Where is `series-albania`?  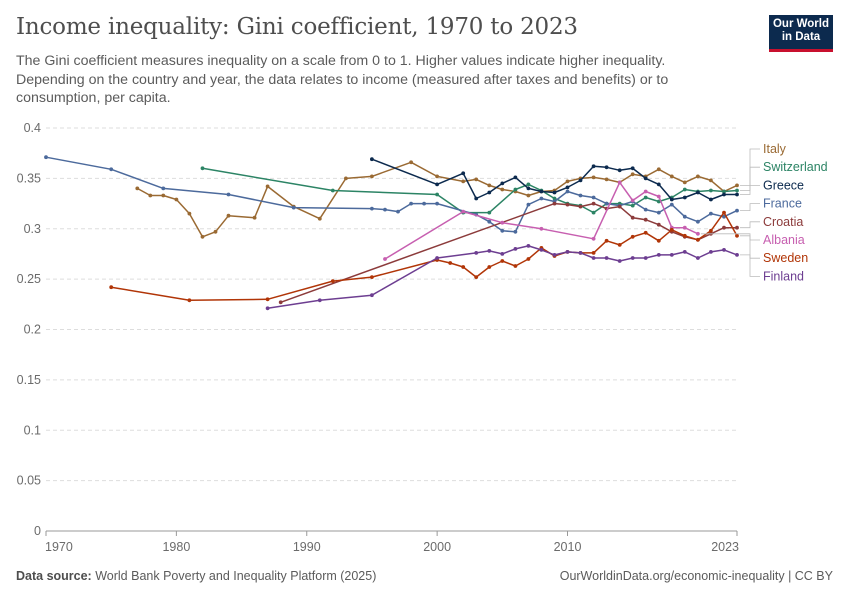
series-albania is located at coordinates (541, 220).